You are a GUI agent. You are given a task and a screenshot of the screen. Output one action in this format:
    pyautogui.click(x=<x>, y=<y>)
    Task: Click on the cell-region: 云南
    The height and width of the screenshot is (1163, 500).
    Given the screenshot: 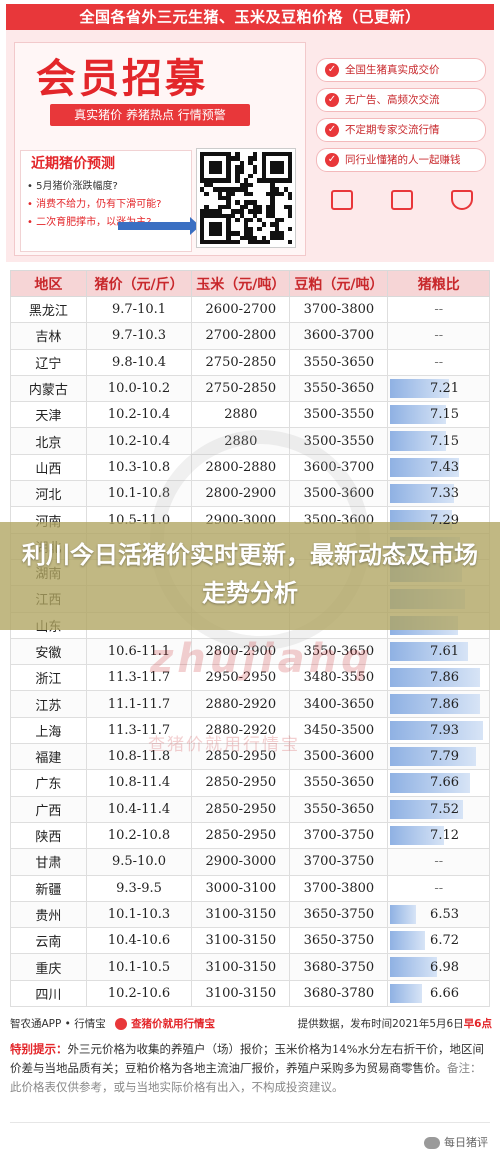 What is the action you would take?
    pyautogui.click(x=48, y=941)
    